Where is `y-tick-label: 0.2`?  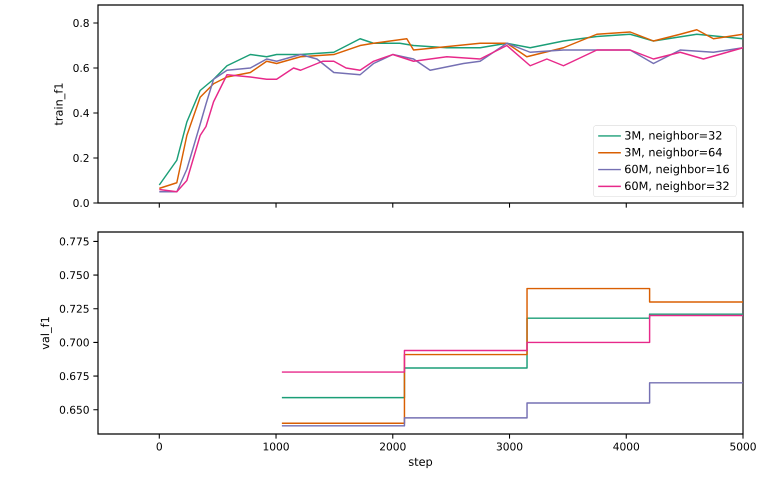 y-tick-label: 0.2 is located at coordinates (80, 158).